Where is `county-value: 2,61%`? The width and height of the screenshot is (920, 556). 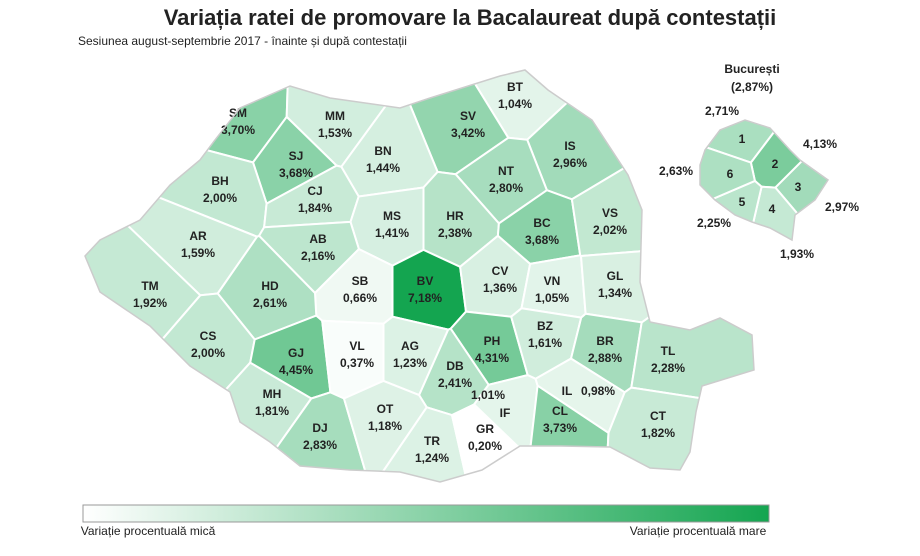 county-value: 2,61% is located at coordinates (270, 303).